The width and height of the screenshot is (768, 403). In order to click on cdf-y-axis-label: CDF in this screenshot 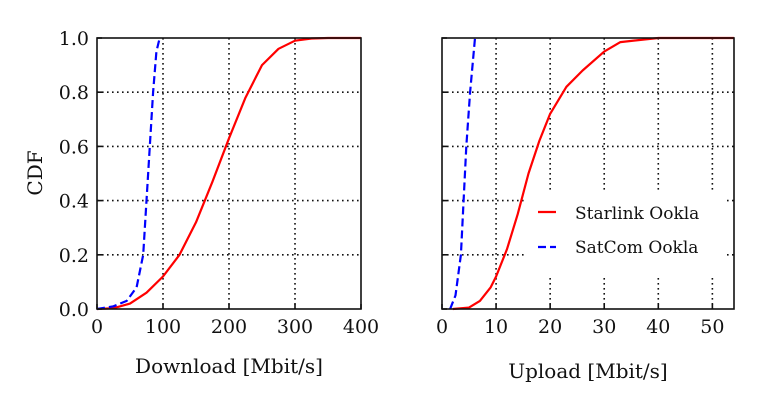, I will do `click(35, 172)`.